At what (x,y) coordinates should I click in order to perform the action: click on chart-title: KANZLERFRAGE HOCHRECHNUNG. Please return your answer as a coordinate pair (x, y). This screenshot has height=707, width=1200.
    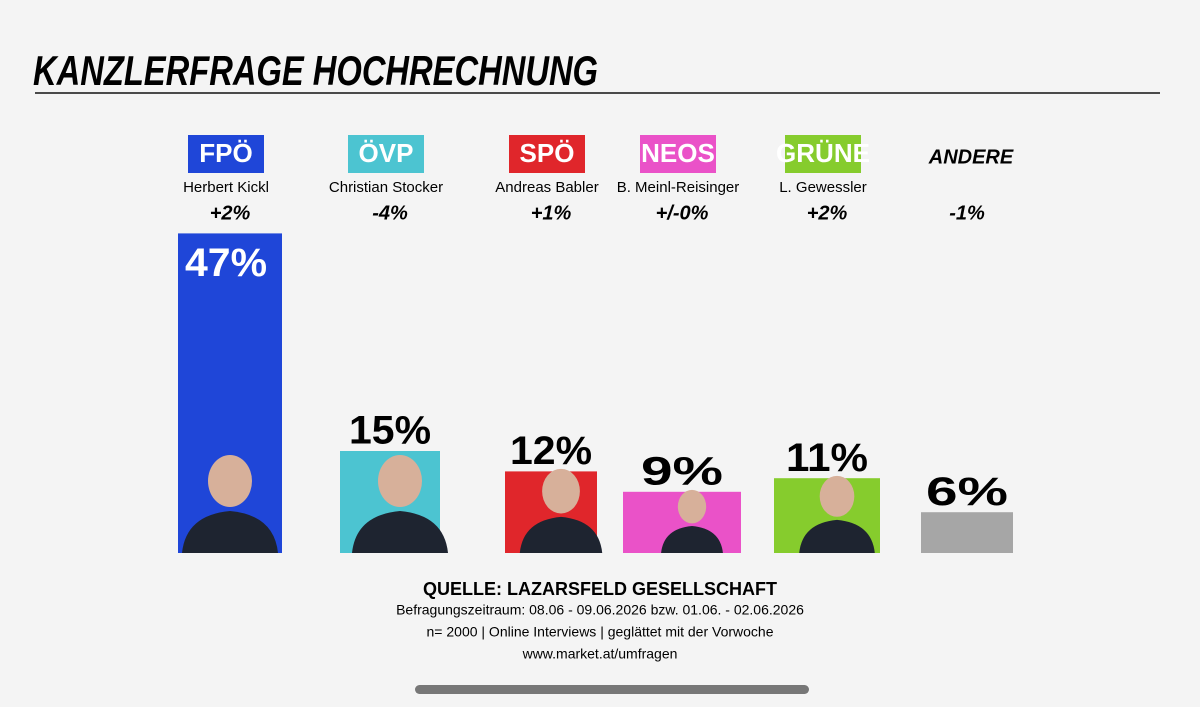
    Looking at the image, I should click on (315, 70).